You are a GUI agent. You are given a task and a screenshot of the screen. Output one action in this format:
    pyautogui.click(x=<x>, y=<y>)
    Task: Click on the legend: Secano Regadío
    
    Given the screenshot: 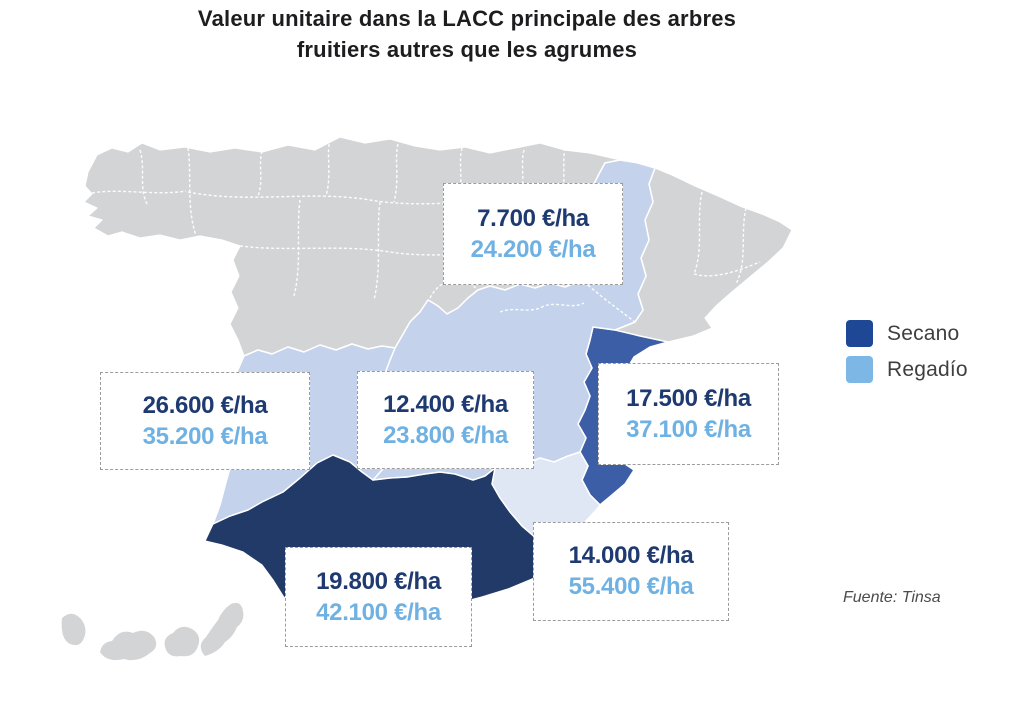 What is the action you would take?
    pyautogui.click(x=907, y=351)
    